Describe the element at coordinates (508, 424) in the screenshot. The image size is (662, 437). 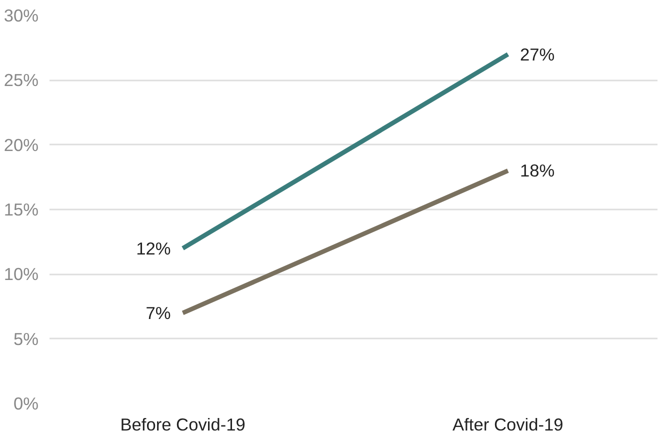
I see `x-tick-label: After Covid-19` at that location.